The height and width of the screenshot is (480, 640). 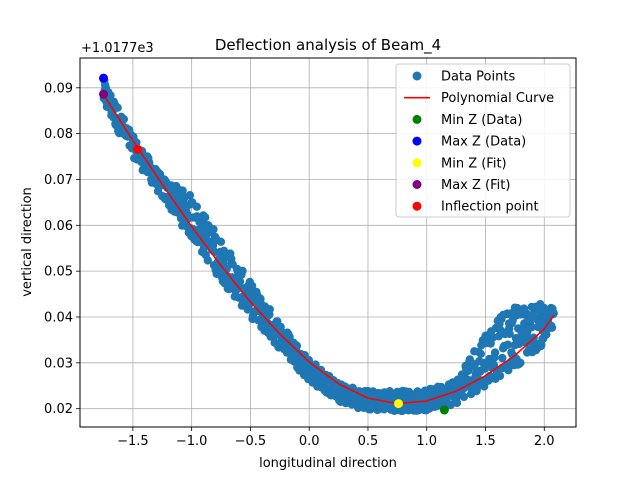 I want to click on y-tick-label: 0.08, so click(x=58, y=134).